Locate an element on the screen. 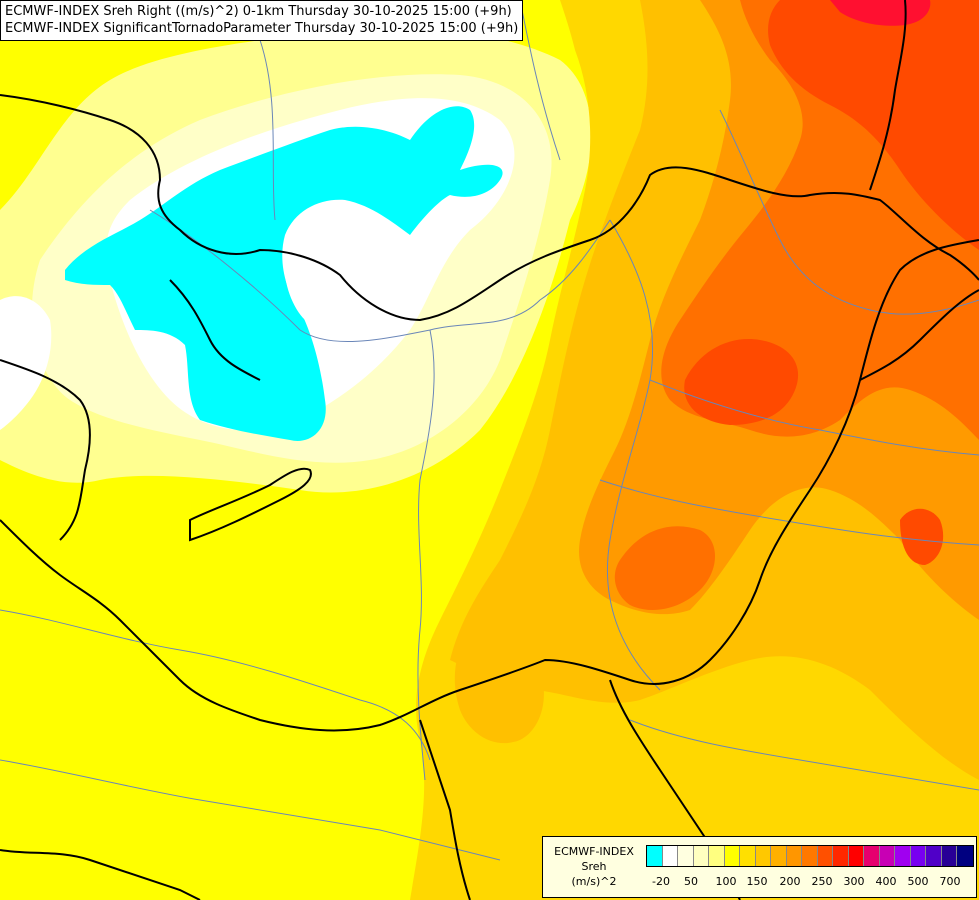  river-north is located at coordinates (540, 80).